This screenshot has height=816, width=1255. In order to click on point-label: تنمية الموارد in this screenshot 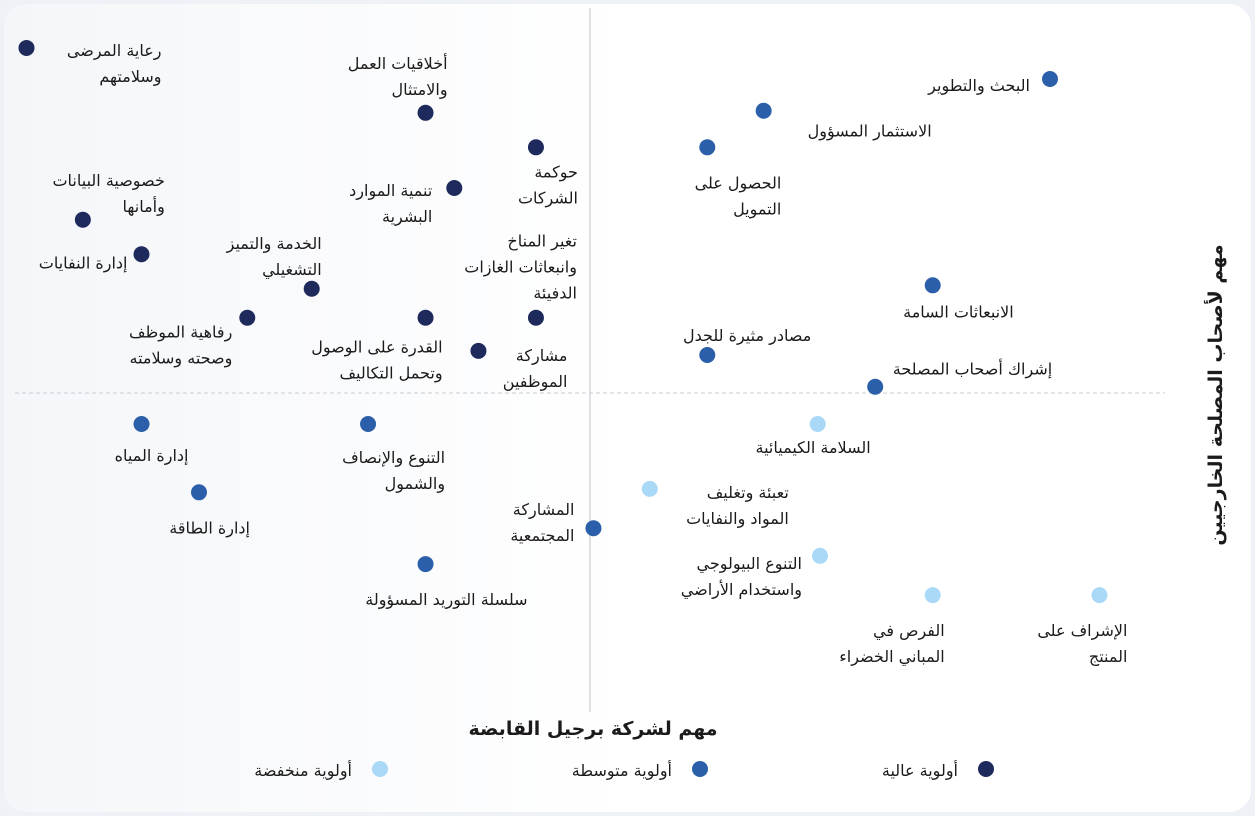, I will do `click(390, 191)`.